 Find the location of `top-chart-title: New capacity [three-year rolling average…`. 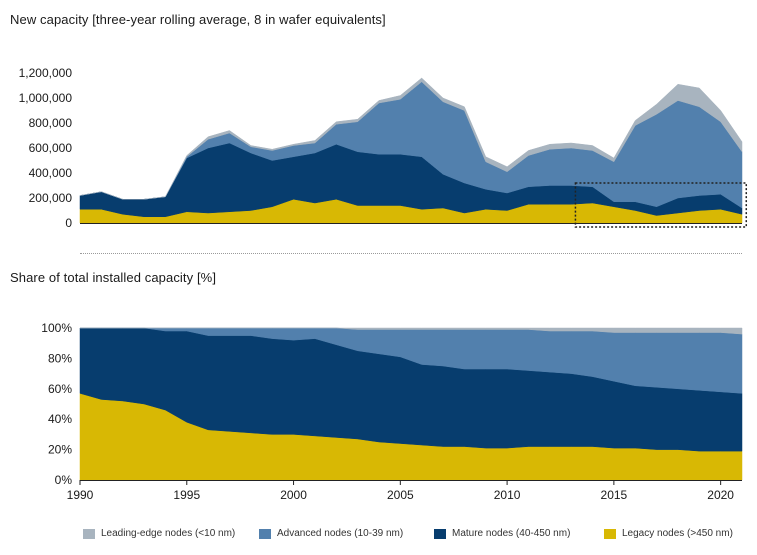

top-chart-title: New capacity [three-year rolling average… is located at coordinates (198, 19).